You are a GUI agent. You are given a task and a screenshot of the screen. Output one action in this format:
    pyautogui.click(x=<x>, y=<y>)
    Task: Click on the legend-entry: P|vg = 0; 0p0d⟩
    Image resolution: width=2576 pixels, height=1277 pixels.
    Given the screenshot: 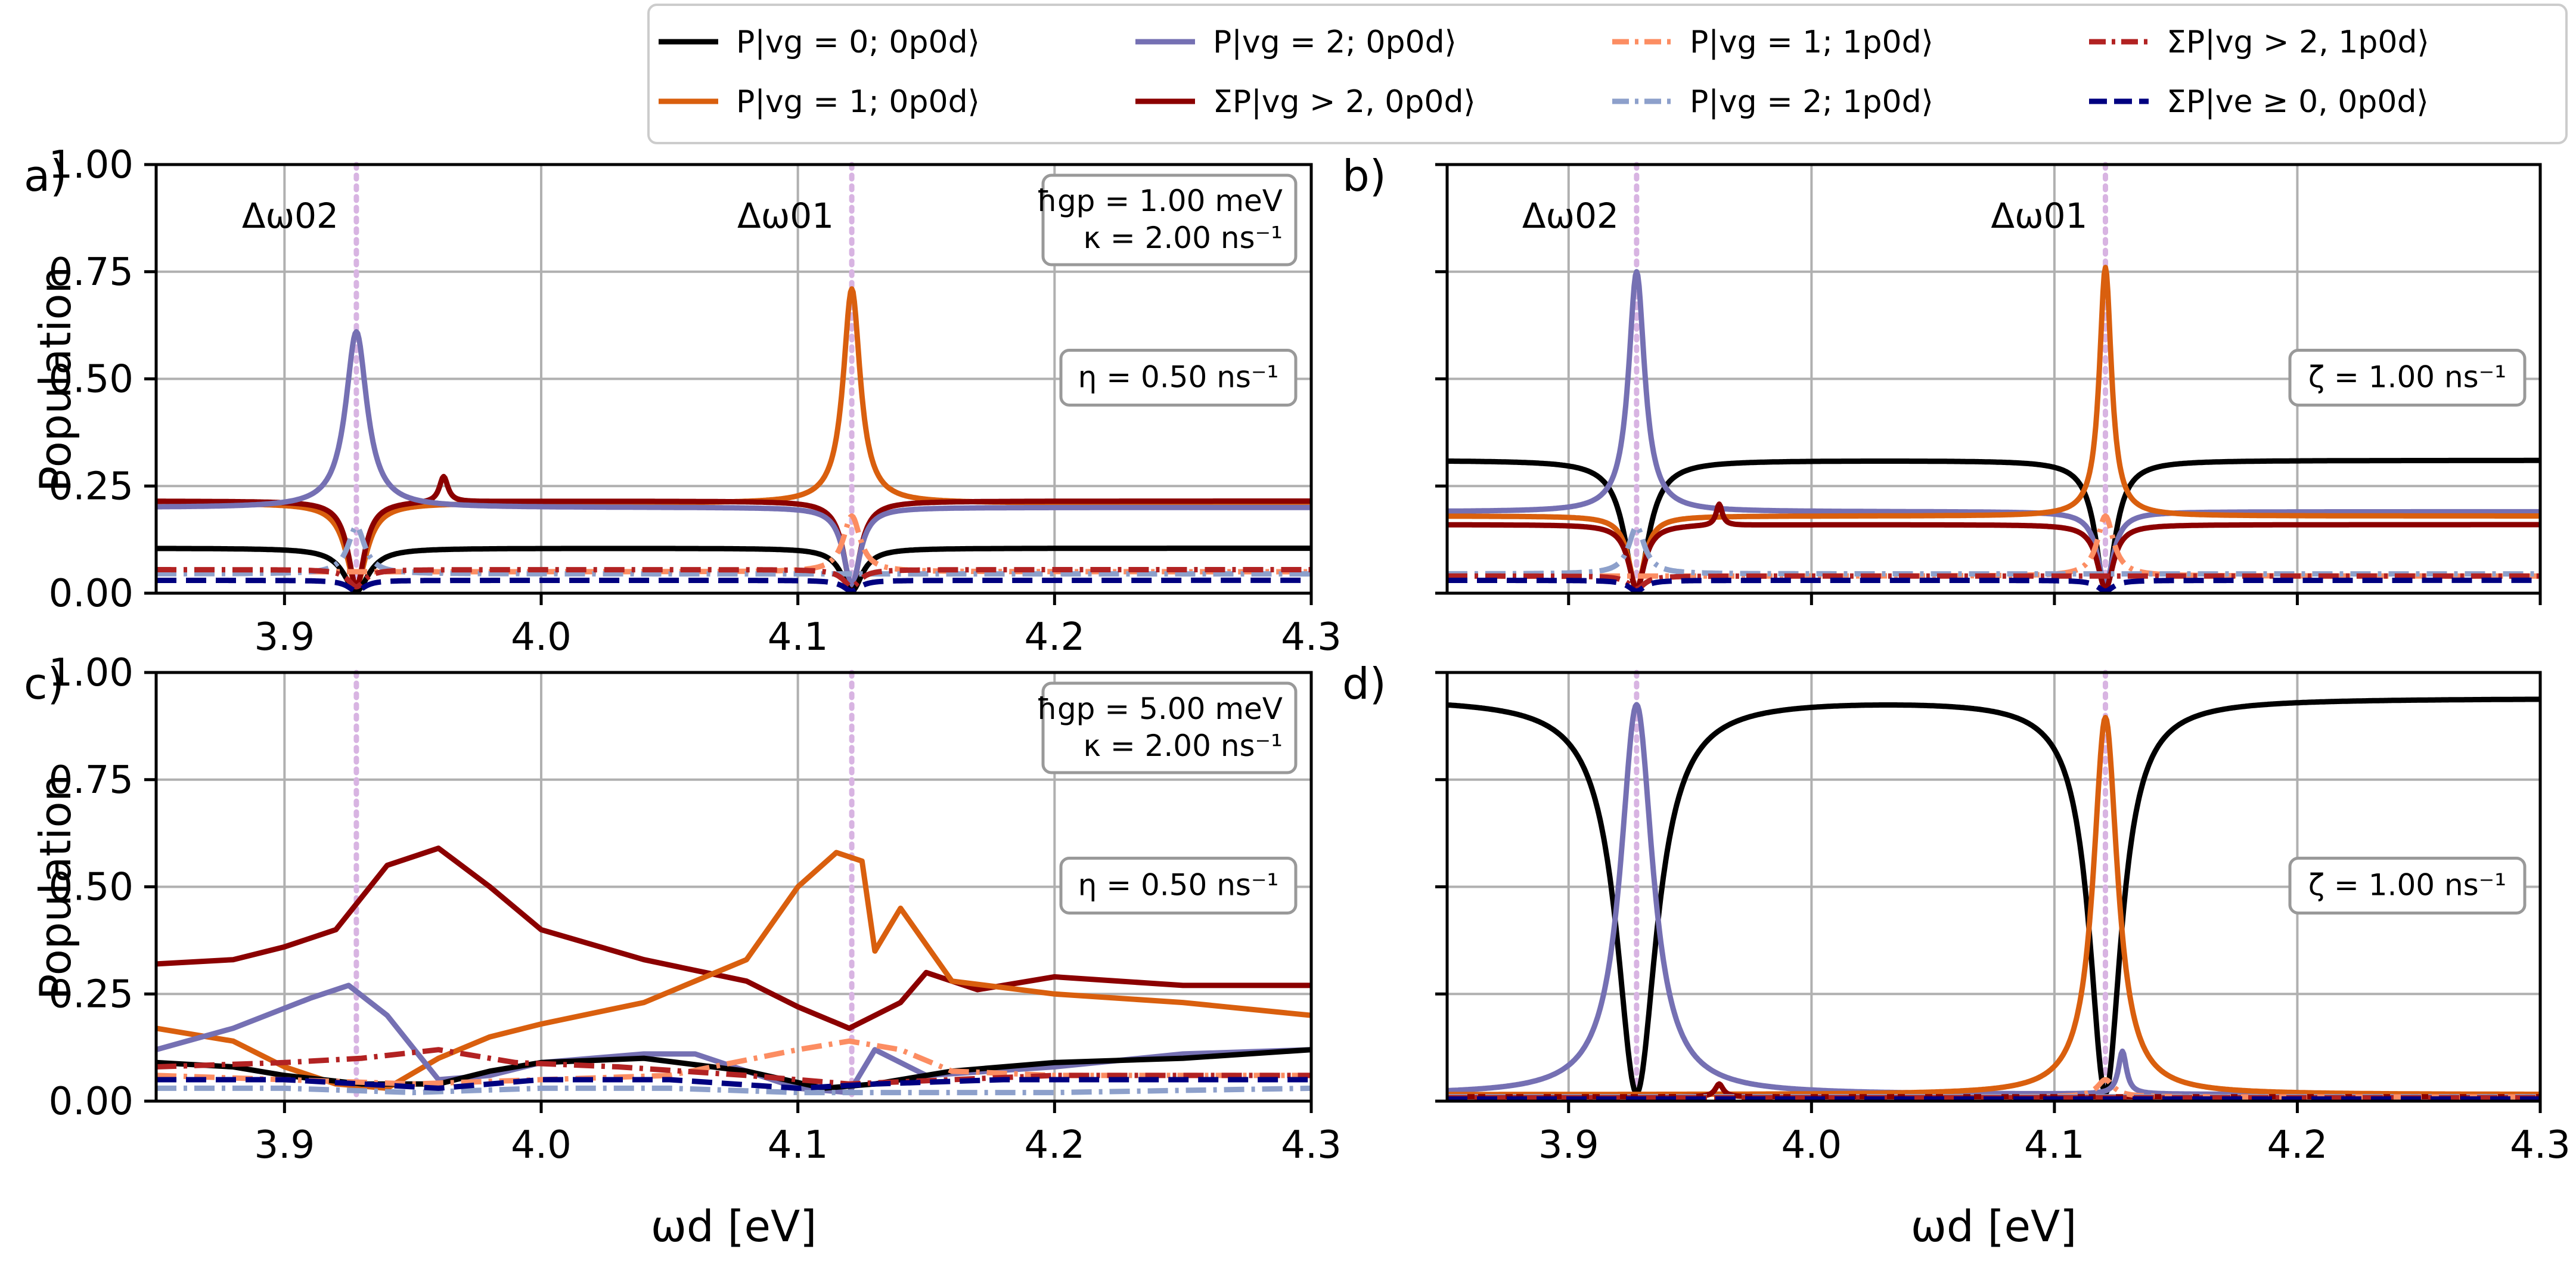 What is the action you would take?
    pyautogui.click(x=820, y=42)
    